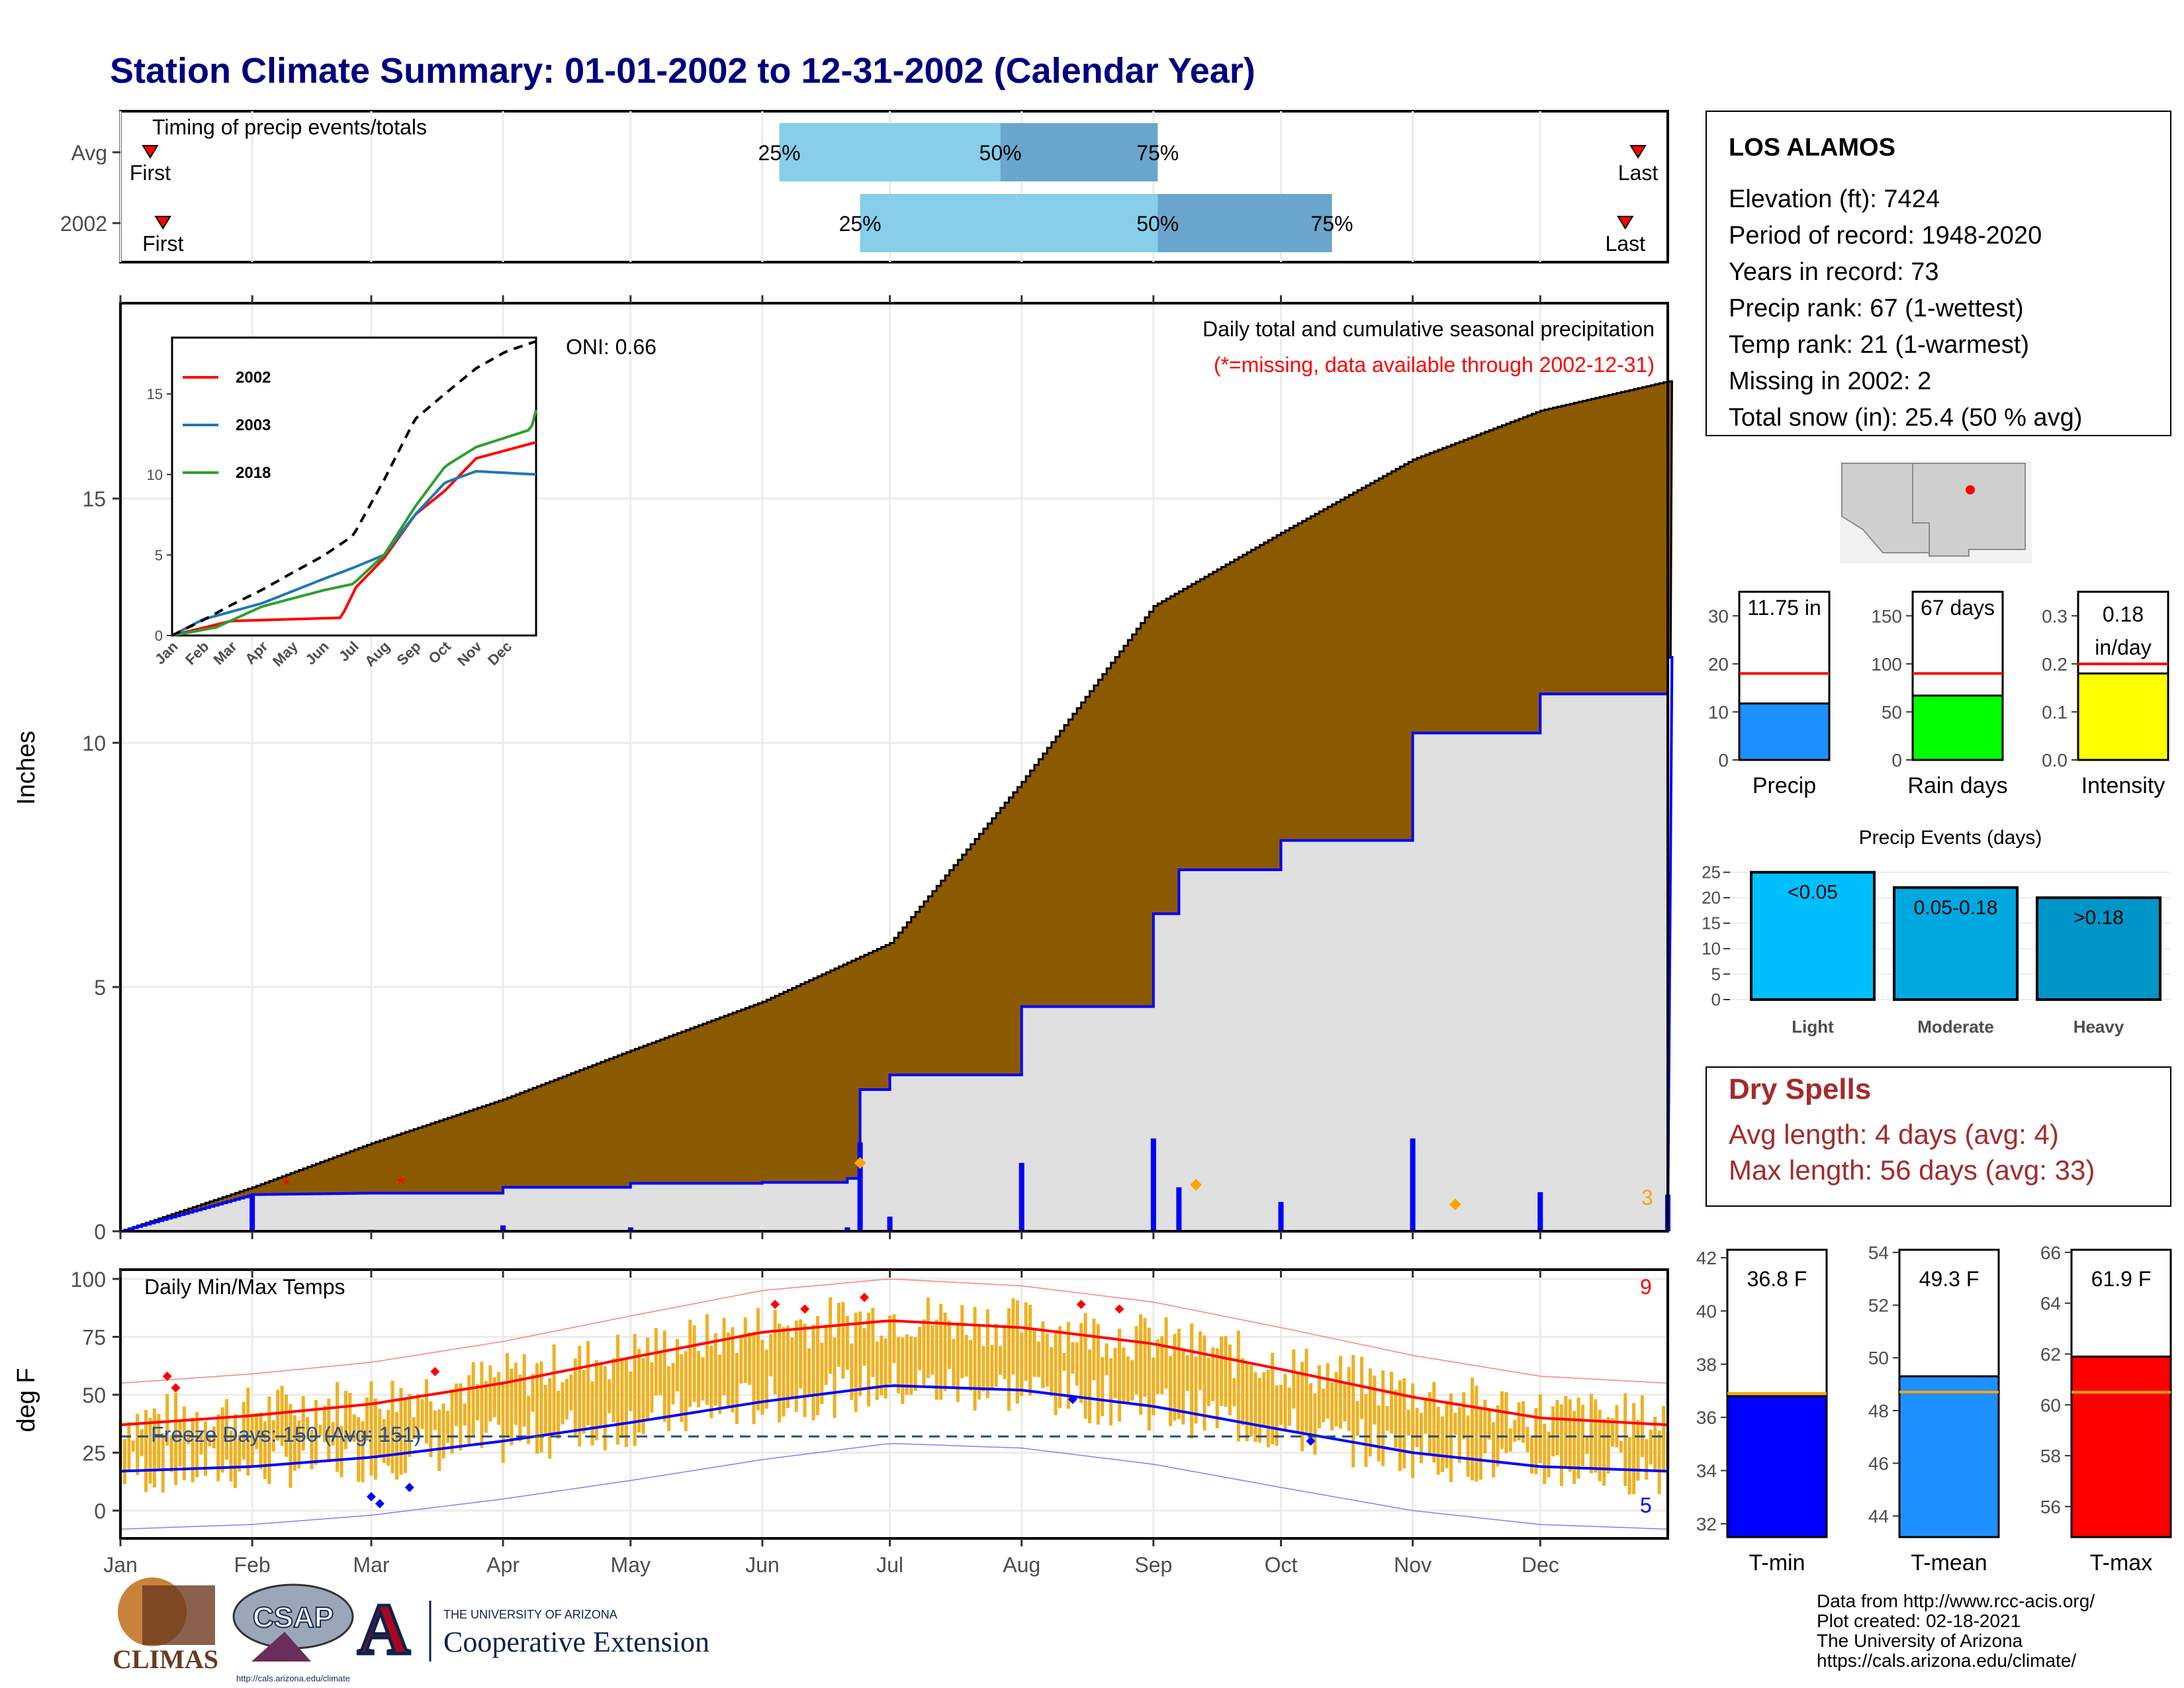 Image resolution: width=2184 pixels, height=1688 pixels. I want to click on timing-first-marker, so click(163, 223).